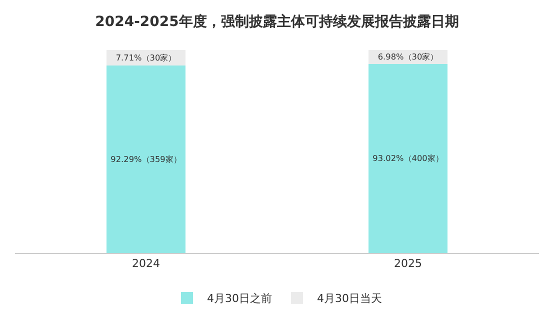  I want to click on data-label: 92.29%（359家）, so click(146, 159).